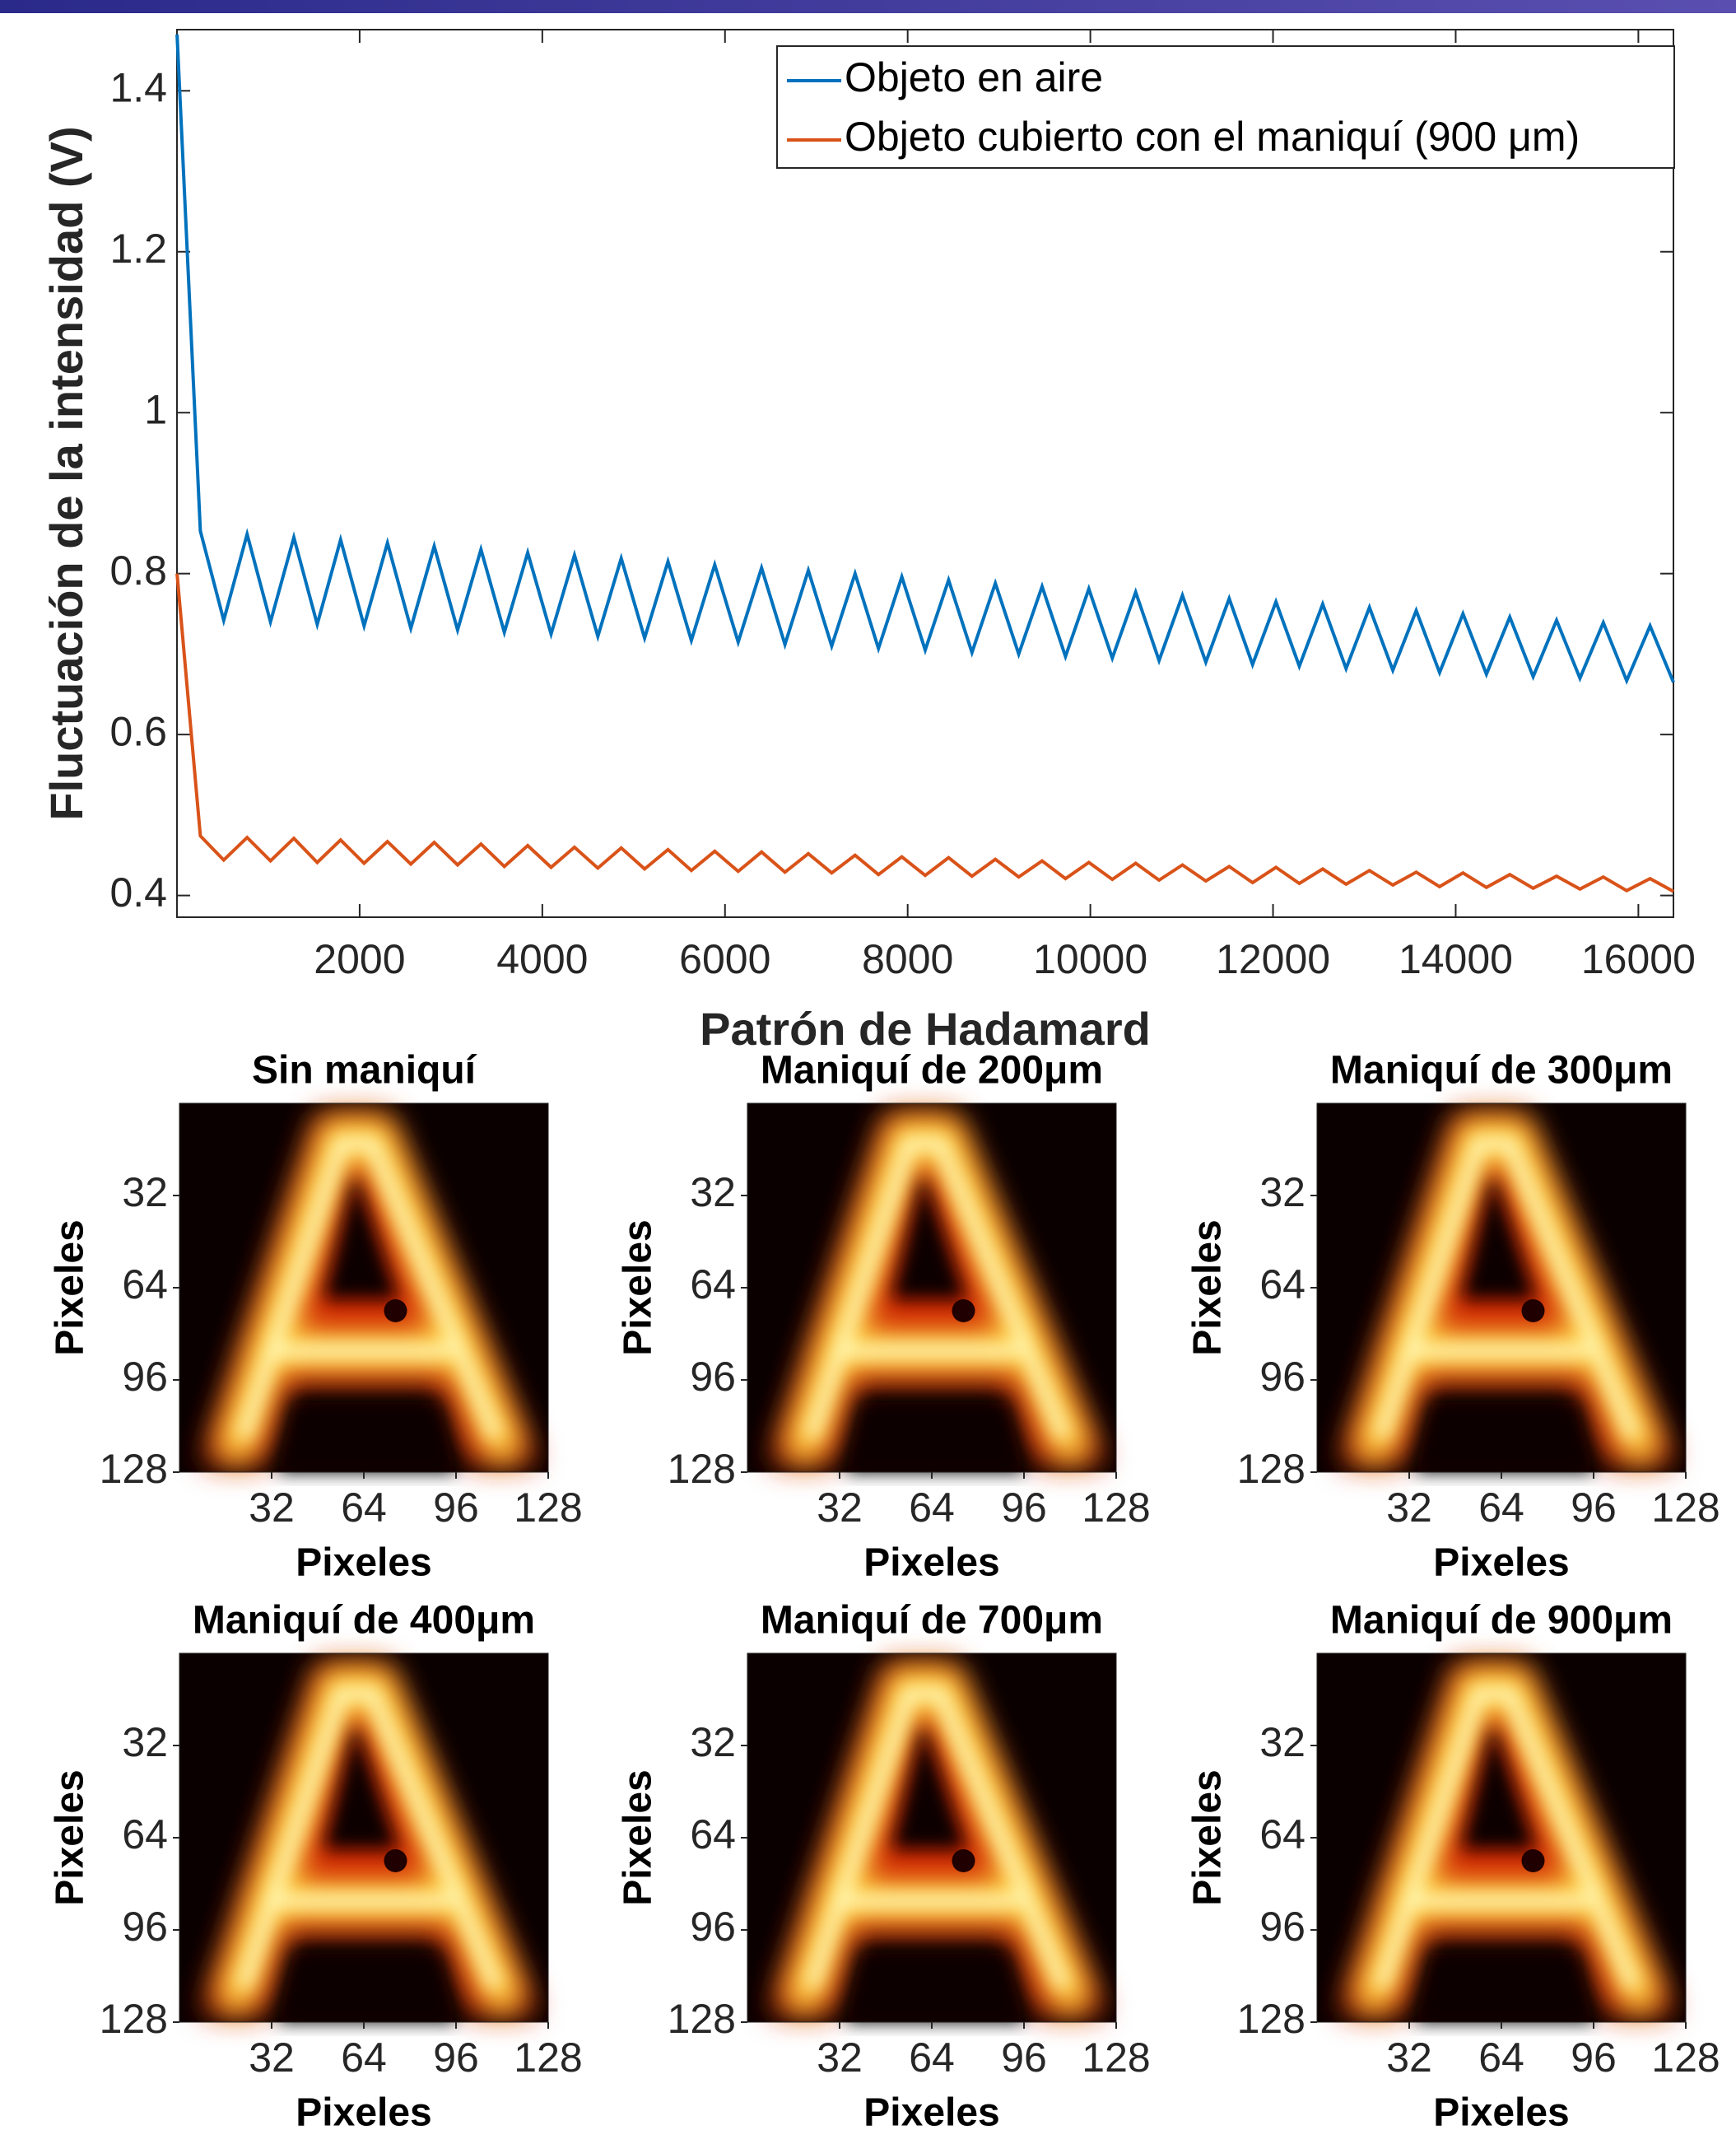 The height and width of the screenshot is (2130, 1736). What do you see at coordinates (907, 959) in the screenshot?
I see `x-tick-label: 8000` at bounding box center [907, 959].